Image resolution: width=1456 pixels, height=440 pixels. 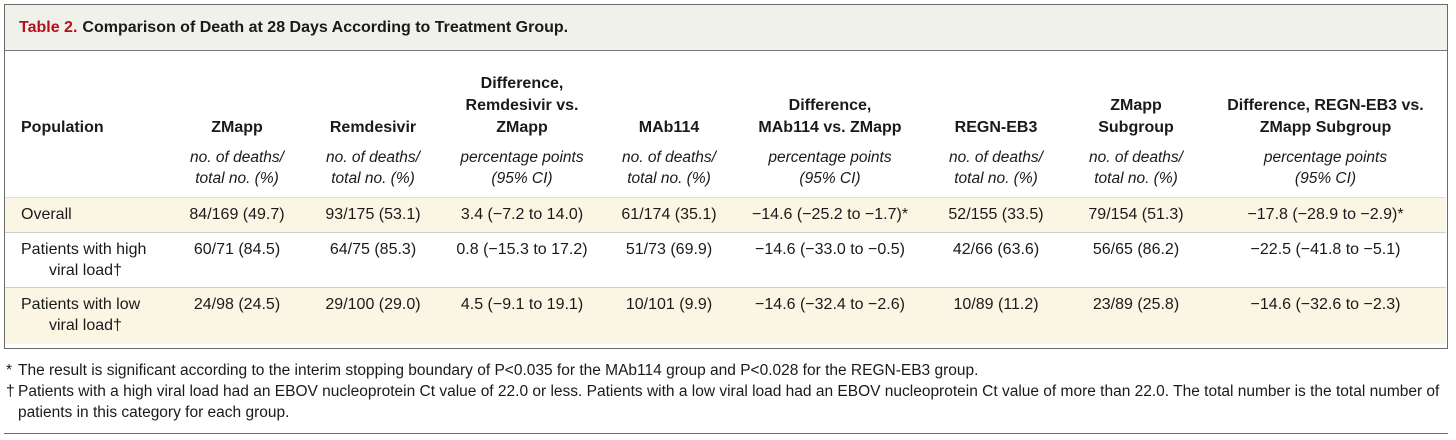 I want to click on table-label: Table 2., so click(x=48, y=27).